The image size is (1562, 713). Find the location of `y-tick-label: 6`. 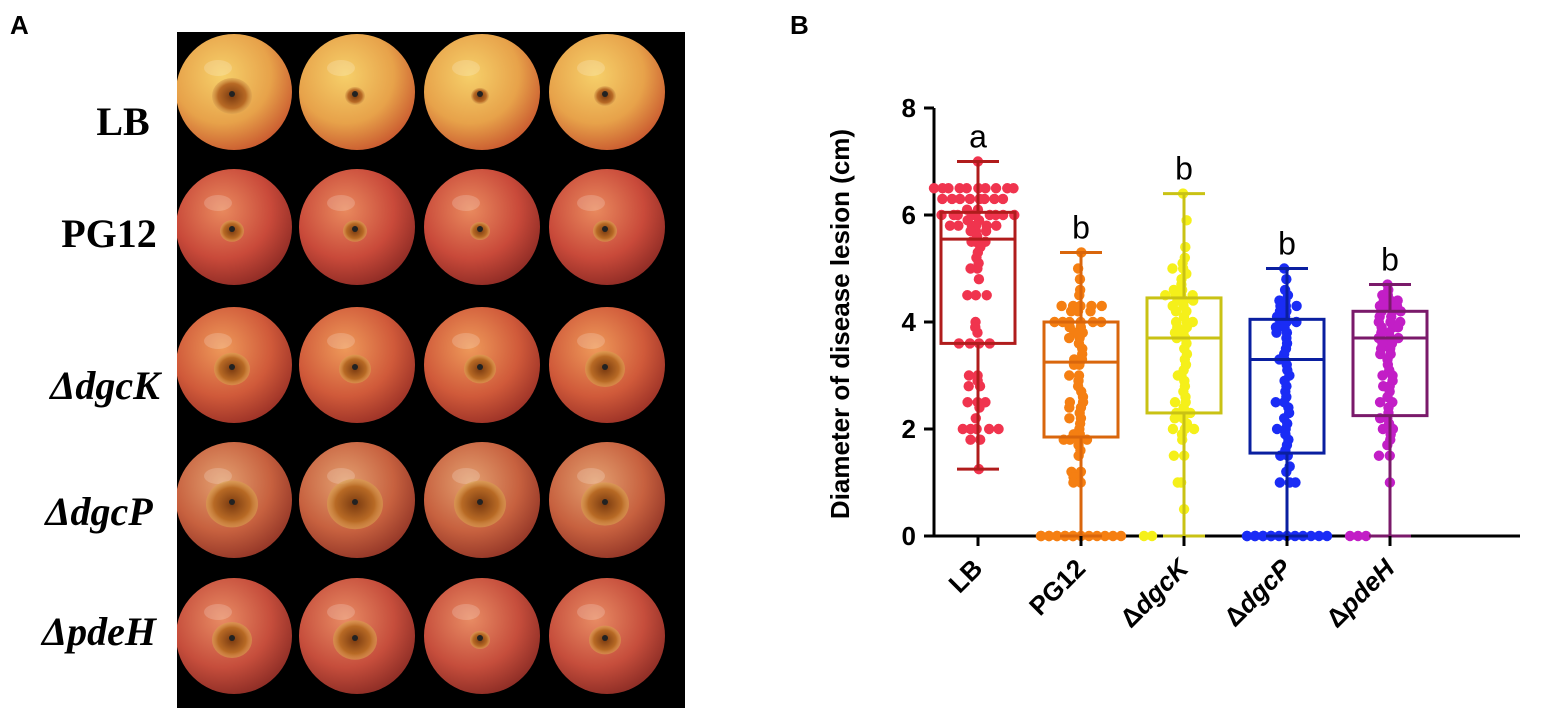

y-tick-label: 6 is located at coordinates (909, 215).